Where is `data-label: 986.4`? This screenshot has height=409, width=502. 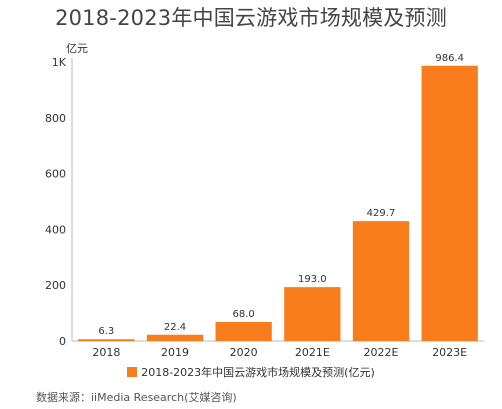
data-label: 986.4 is located at coordinates (449, 58).